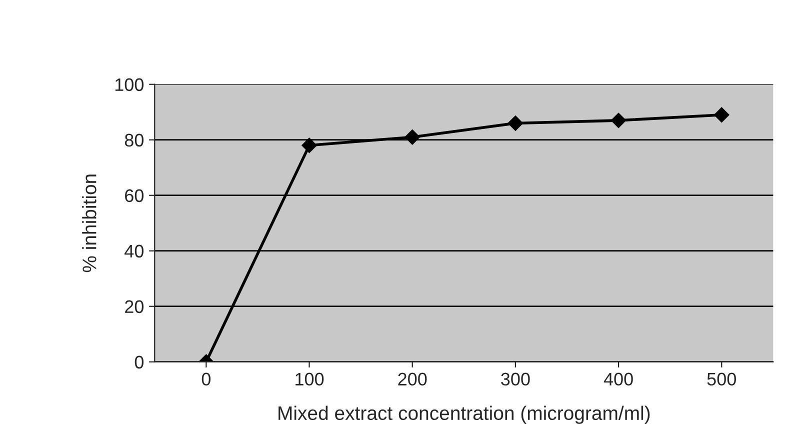  I want to click on x-tick-label: 200, so click(412, 379).